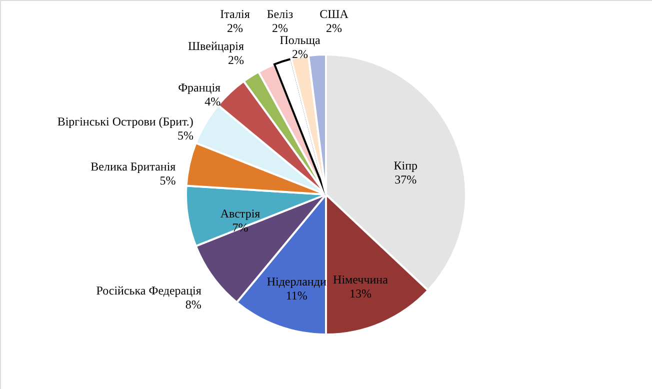 The height and width of the screenshot is (389, 652). What do you see at coordinates (125, 121) in the screenshot?
I see `slice-label: Віргінські Острови (Брит.)` at bounding box center [125, 121].